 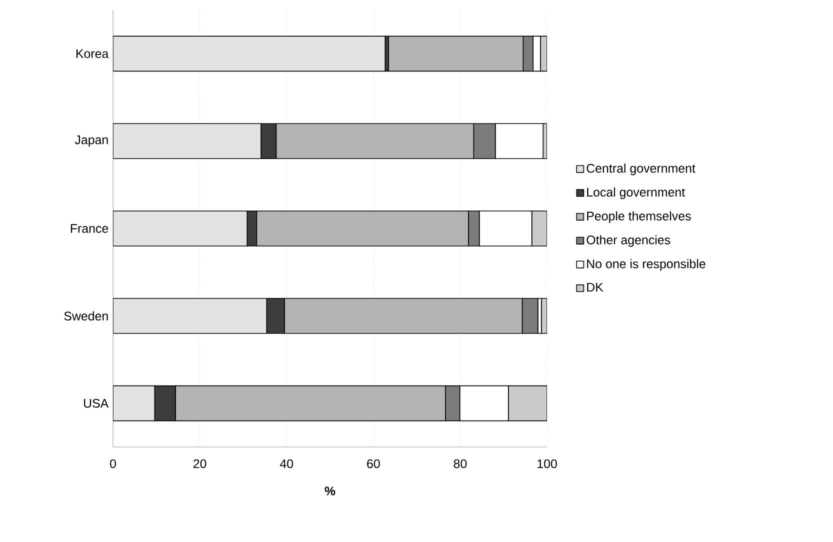 I want to click on x-tick-label: 80, so click(x=460, y=463).